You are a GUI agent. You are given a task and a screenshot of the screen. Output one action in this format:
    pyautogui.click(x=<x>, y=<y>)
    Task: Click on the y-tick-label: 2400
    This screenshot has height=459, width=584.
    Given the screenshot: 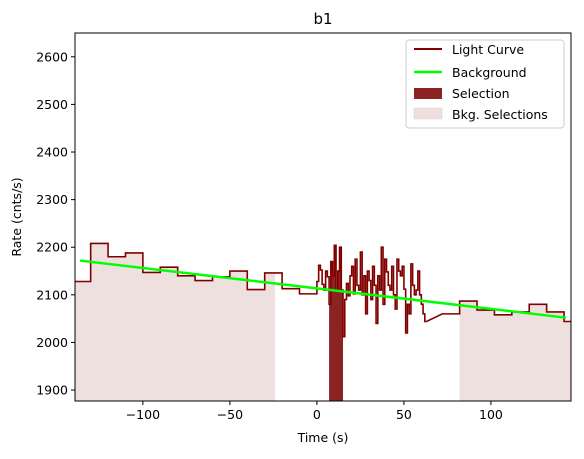 What is the action you would take?
    pyautogui.click(x=52, y=152)
    